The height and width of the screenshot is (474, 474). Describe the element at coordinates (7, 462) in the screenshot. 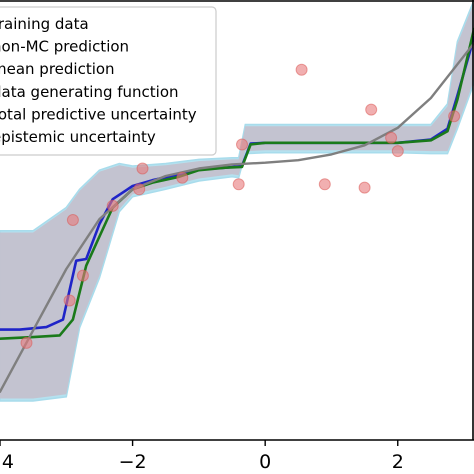

I see `x-tick-label: −4` at that location.